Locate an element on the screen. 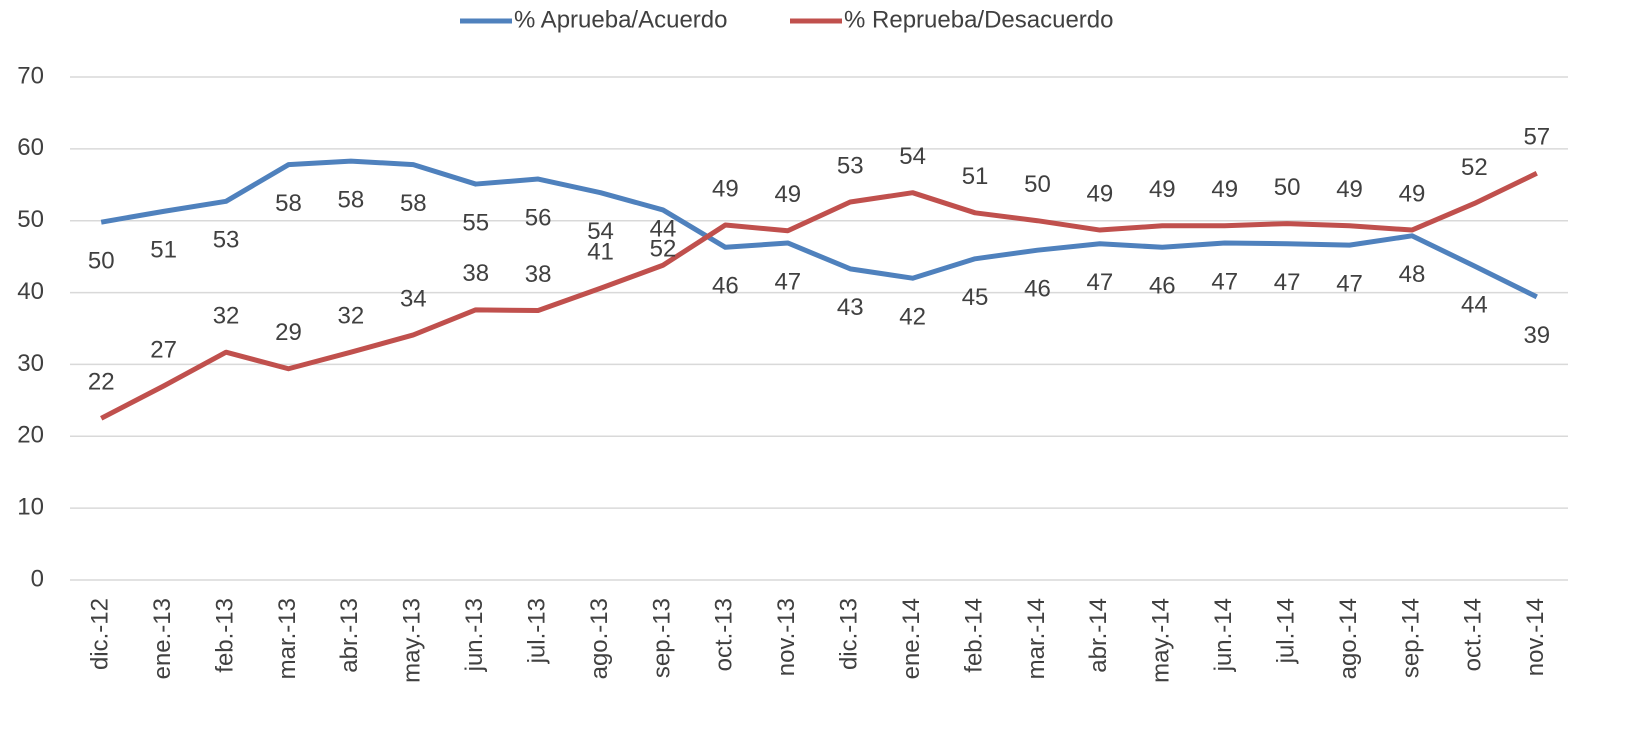 The height and width of the screenshot is (729, 1630). y-tick-label: 0 is located at coordinates (37, 578).